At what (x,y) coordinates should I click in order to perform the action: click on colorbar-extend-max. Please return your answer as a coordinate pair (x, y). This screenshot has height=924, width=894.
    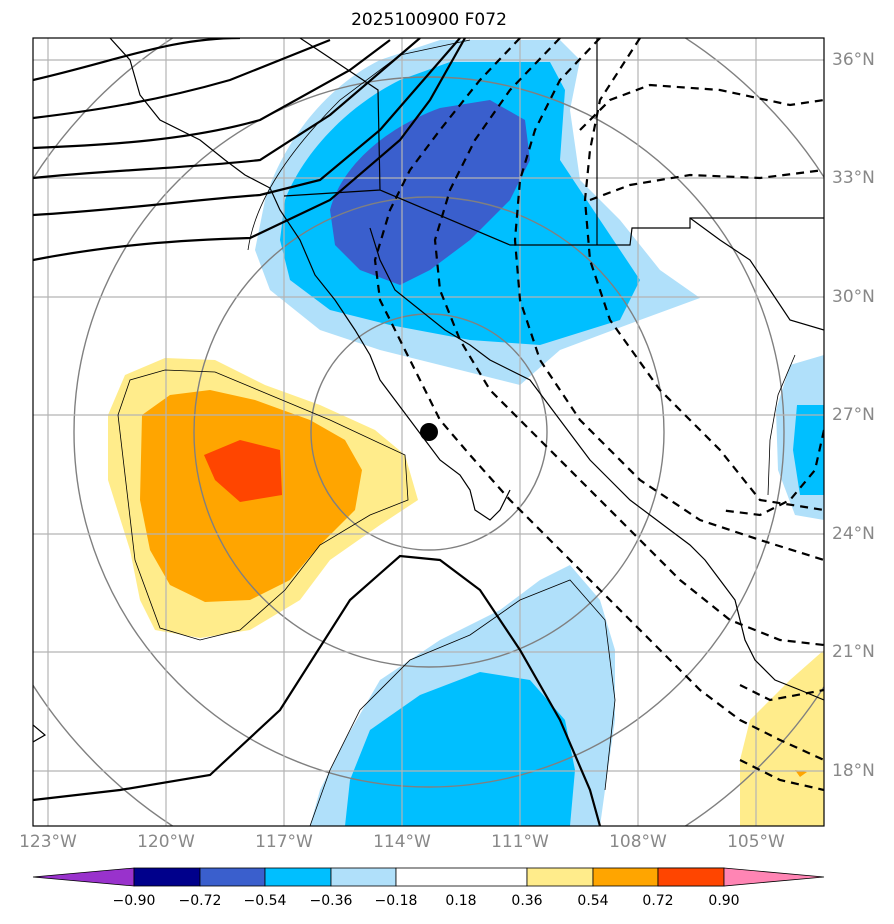
    Looking at the image, I should click on (774, 877).